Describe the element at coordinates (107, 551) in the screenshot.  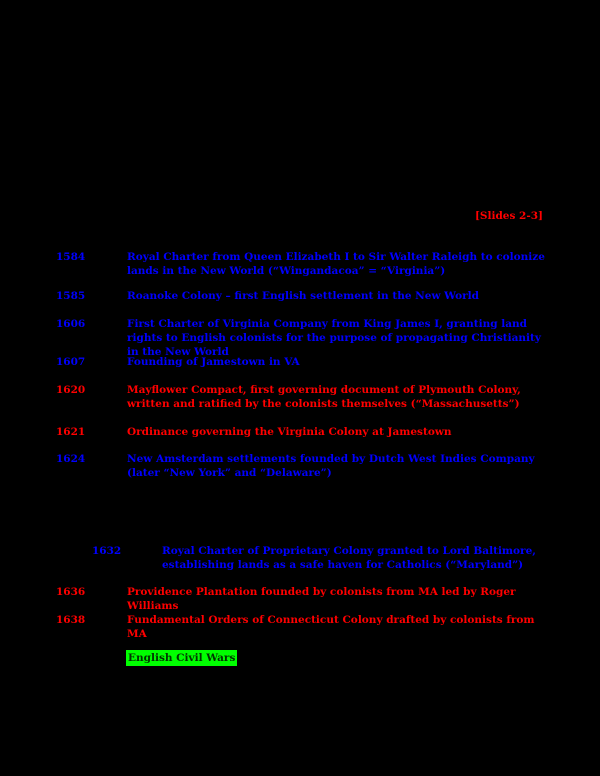
I see `entry-year: 1632` at that location.